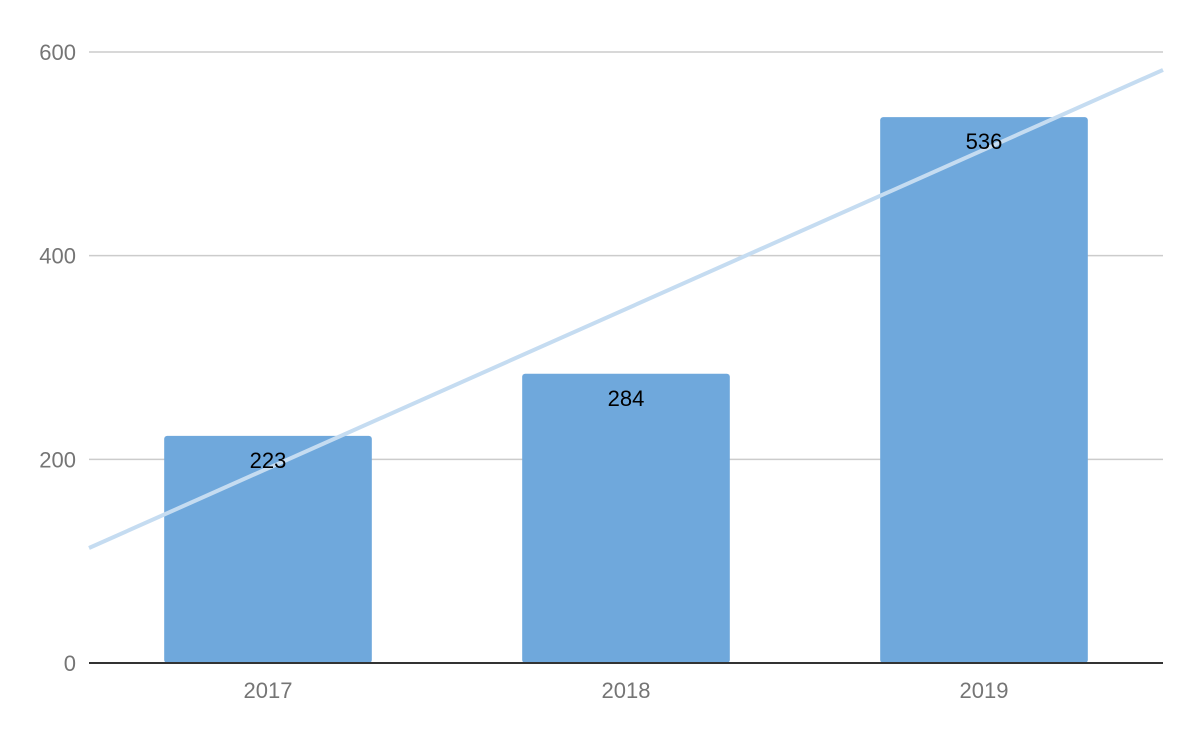 This screenshot has height=742, width=1200. Describe the element at coordinates (268, 460) in the screenshot. I see `data-label: 223` at that location.